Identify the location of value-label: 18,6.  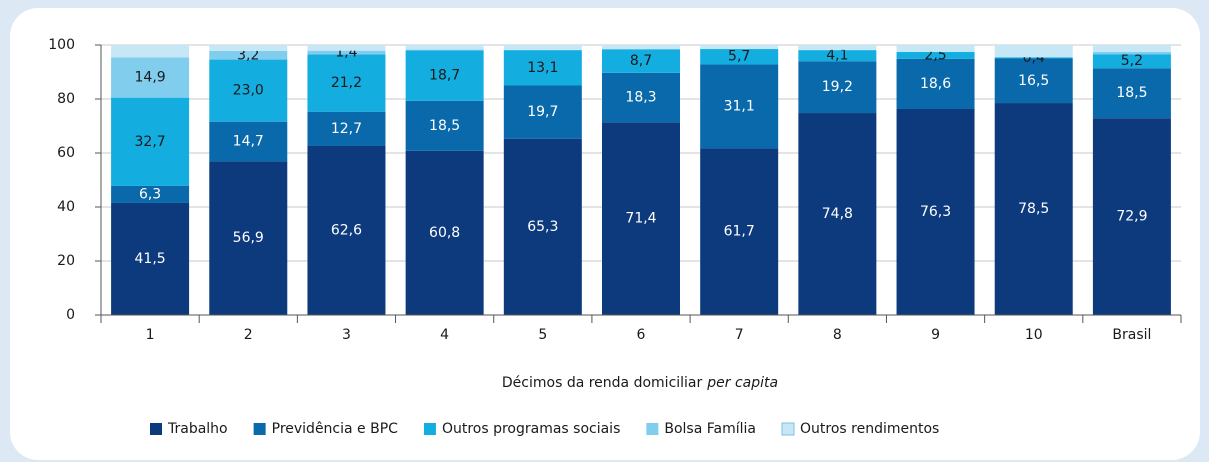
(935, 84).